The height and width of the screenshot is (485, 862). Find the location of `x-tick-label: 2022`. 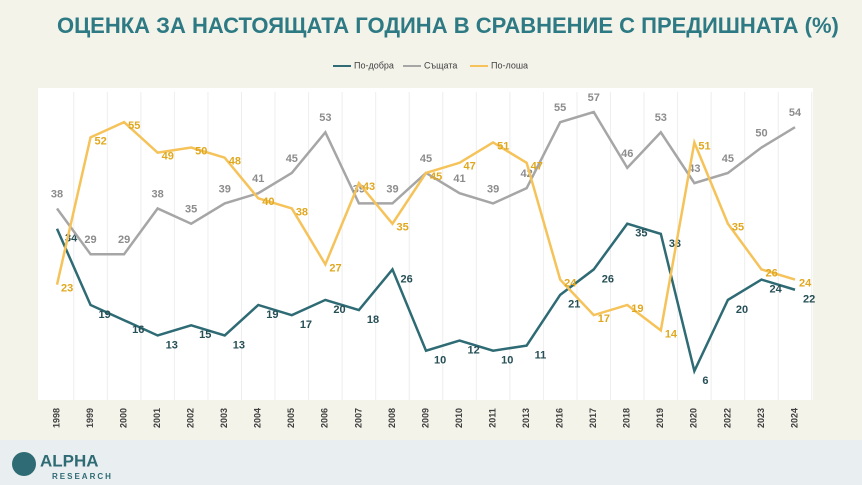

x-tick-label: 2022 is located at coordinates (727, 418).